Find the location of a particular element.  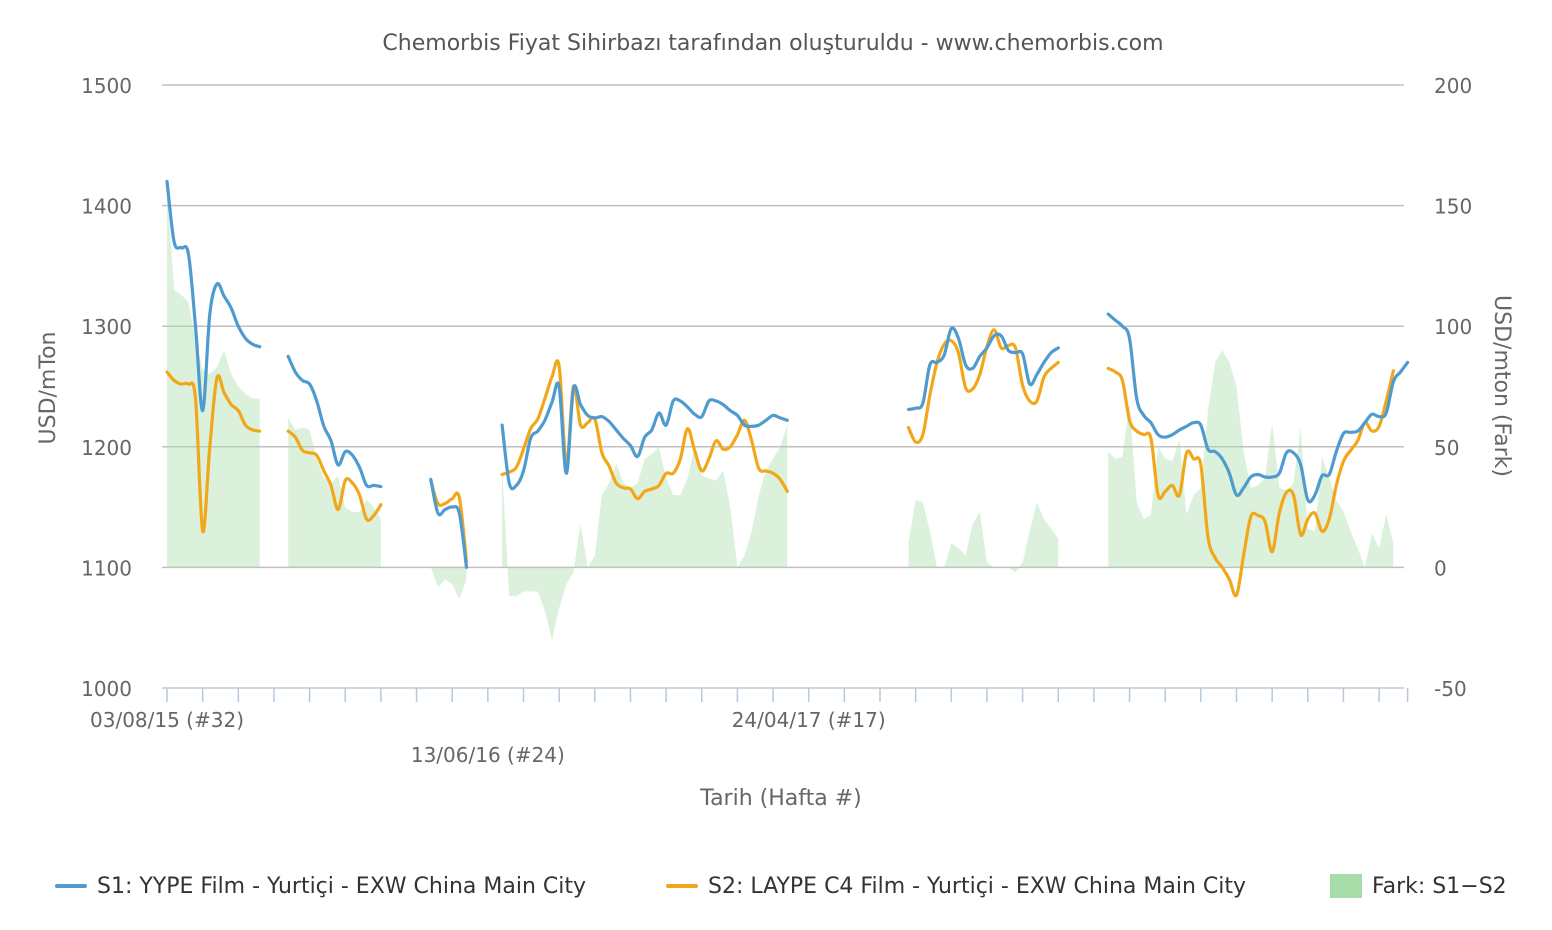

legend-swatch-s1 is located at coordinates (71, 886).